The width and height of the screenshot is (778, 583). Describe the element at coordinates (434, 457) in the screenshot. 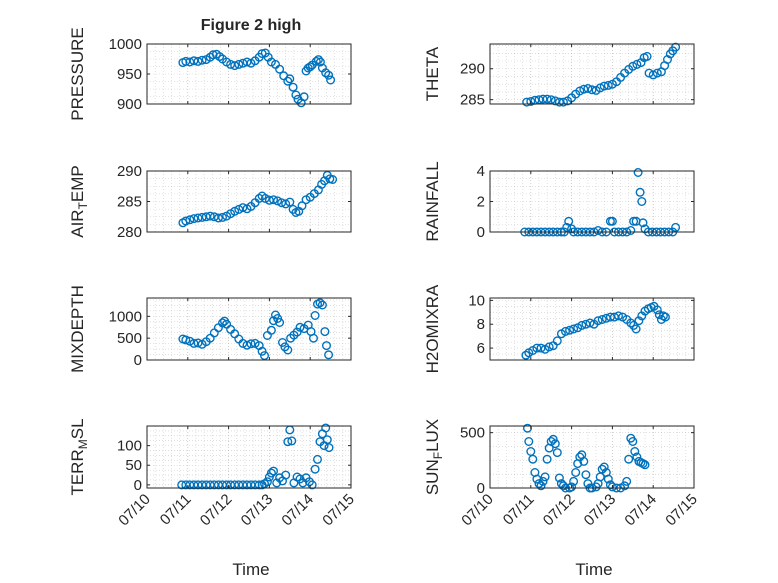

I see `y-axis-label: SUNFLUX` at that location.